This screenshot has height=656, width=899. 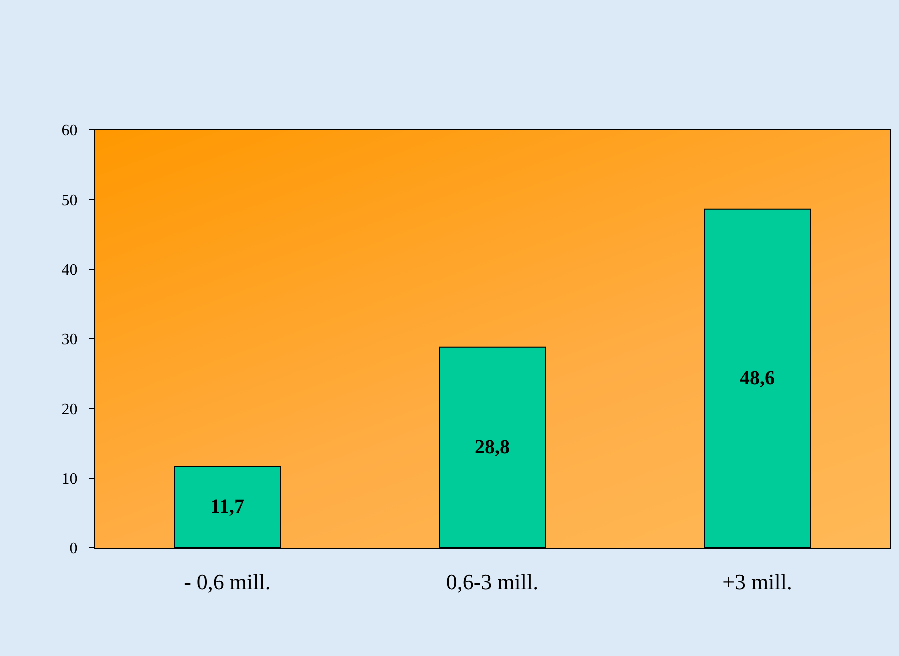 I want to click on y-tick-label: 40, so click(x=70, y=270).